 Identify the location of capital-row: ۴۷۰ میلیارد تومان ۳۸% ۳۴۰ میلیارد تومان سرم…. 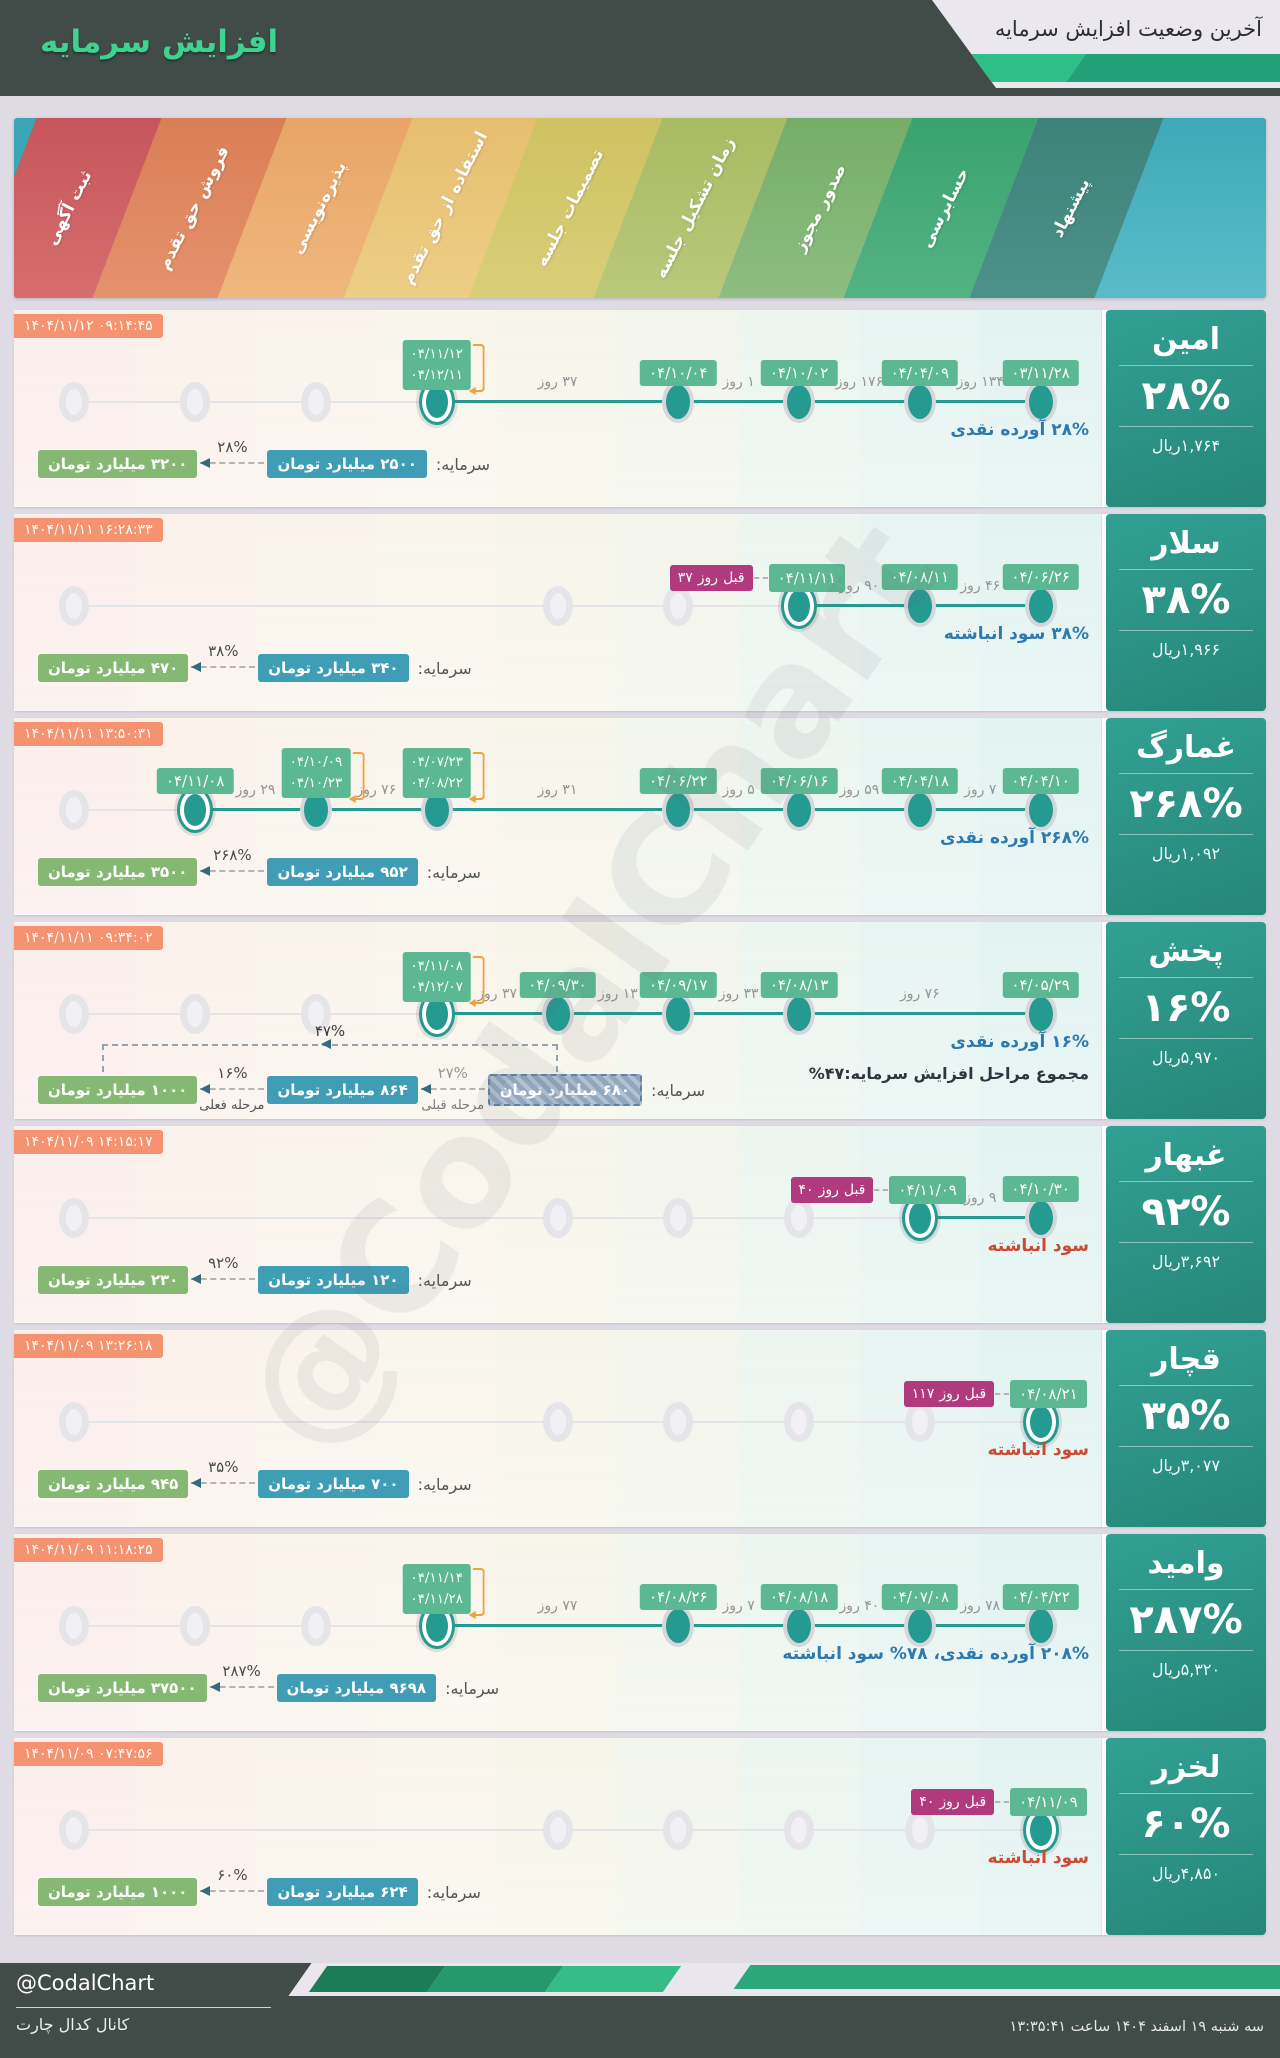
(255, 662).